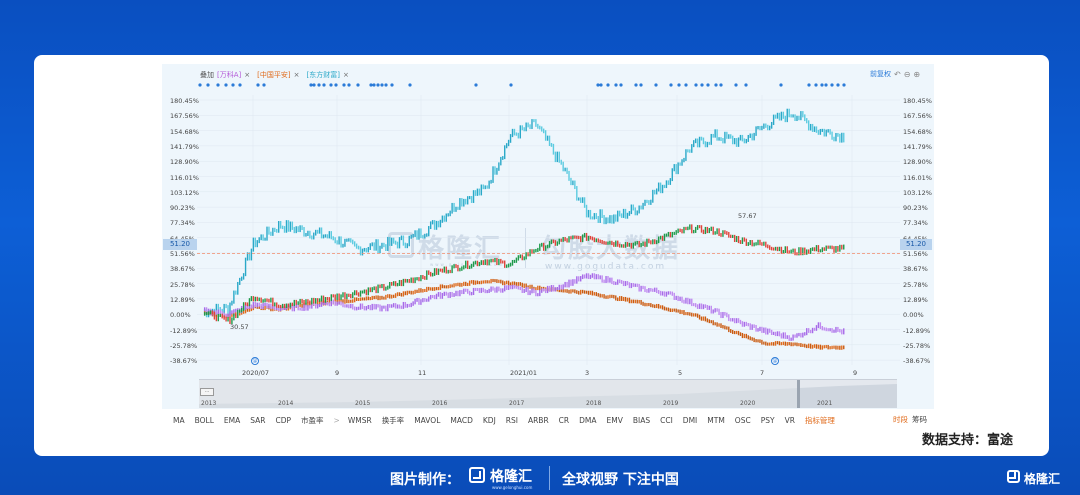 The width and height of the screenshot is (1080, 495). What do you see at coordinates (182, 223) in the screenshot?
I see `y-tick-label-left: 77.34%` at bounding box center [182, 223].